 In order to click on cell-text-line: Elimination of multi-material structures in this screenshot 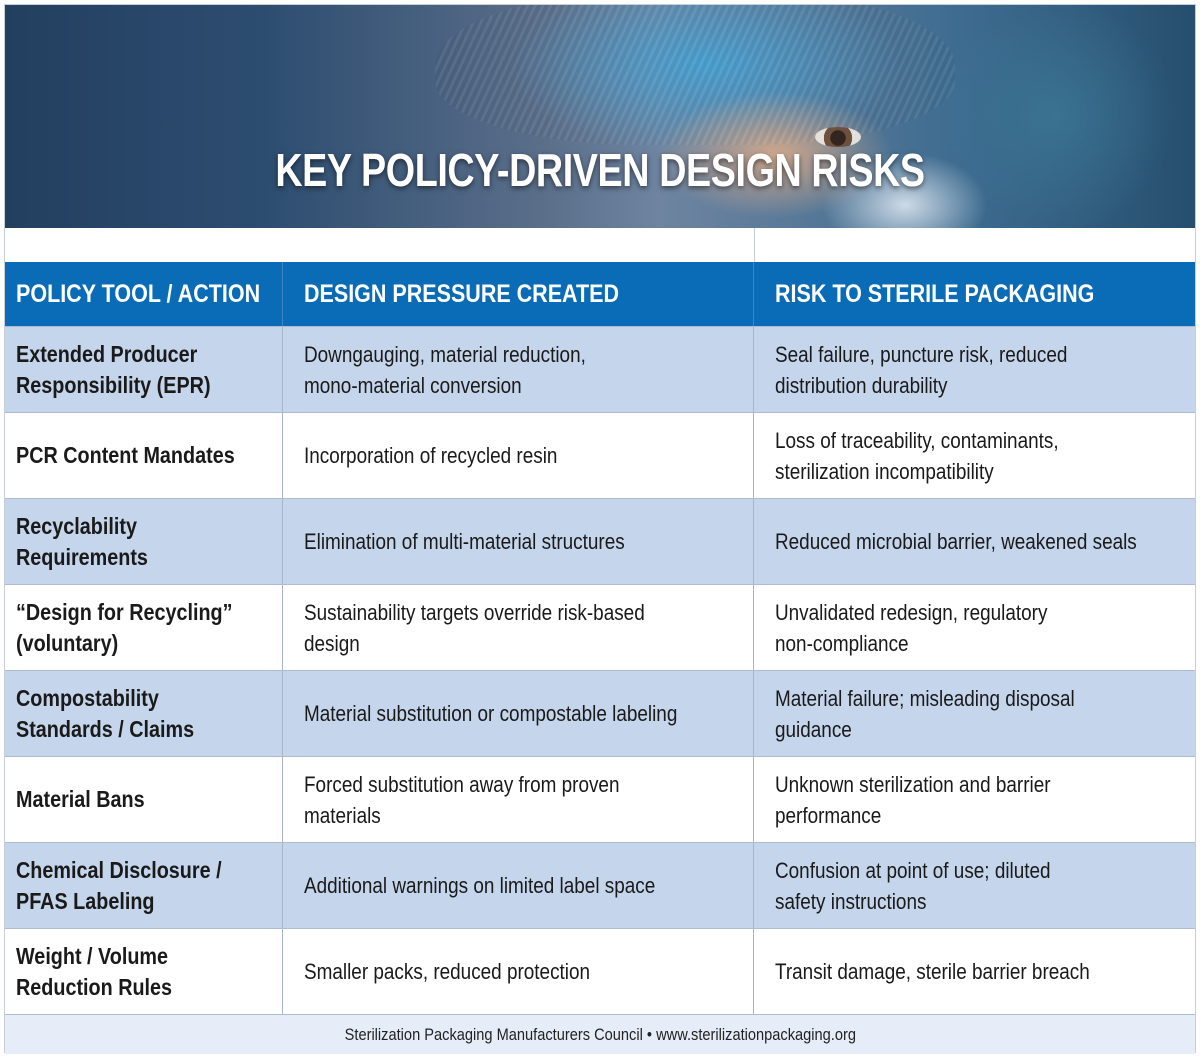, I will do `click(464, 541)`.